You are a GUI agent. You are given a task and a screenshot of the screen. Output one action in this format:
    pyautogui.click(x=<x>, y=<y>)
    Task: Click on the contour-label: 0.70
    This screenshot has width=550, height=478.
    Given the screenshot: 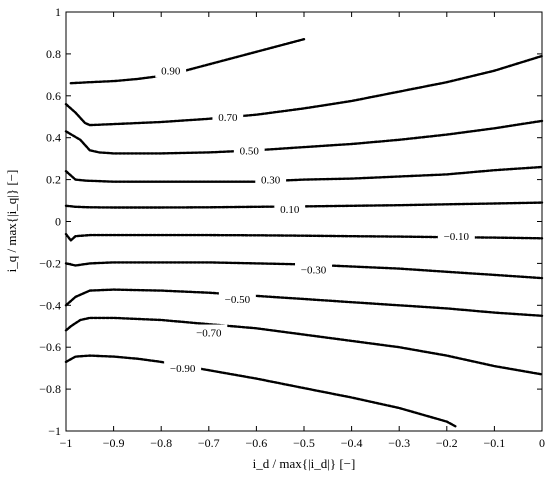 What is the action you would take?
    pyautogui.click(x=228, y=118)
    